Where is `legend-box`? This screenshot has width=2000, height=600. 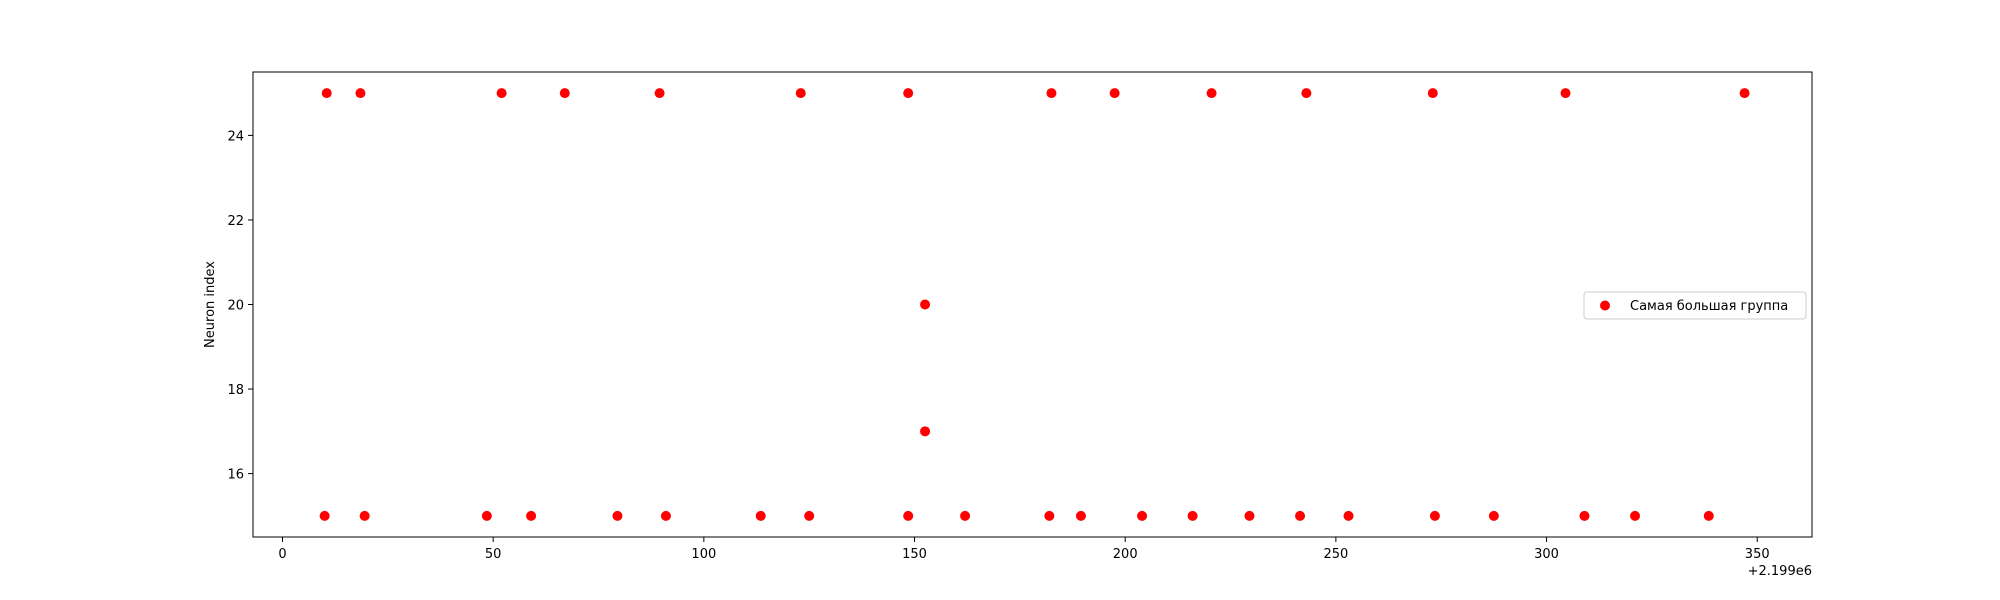 legend-box is located at coordinates (1695, 305).